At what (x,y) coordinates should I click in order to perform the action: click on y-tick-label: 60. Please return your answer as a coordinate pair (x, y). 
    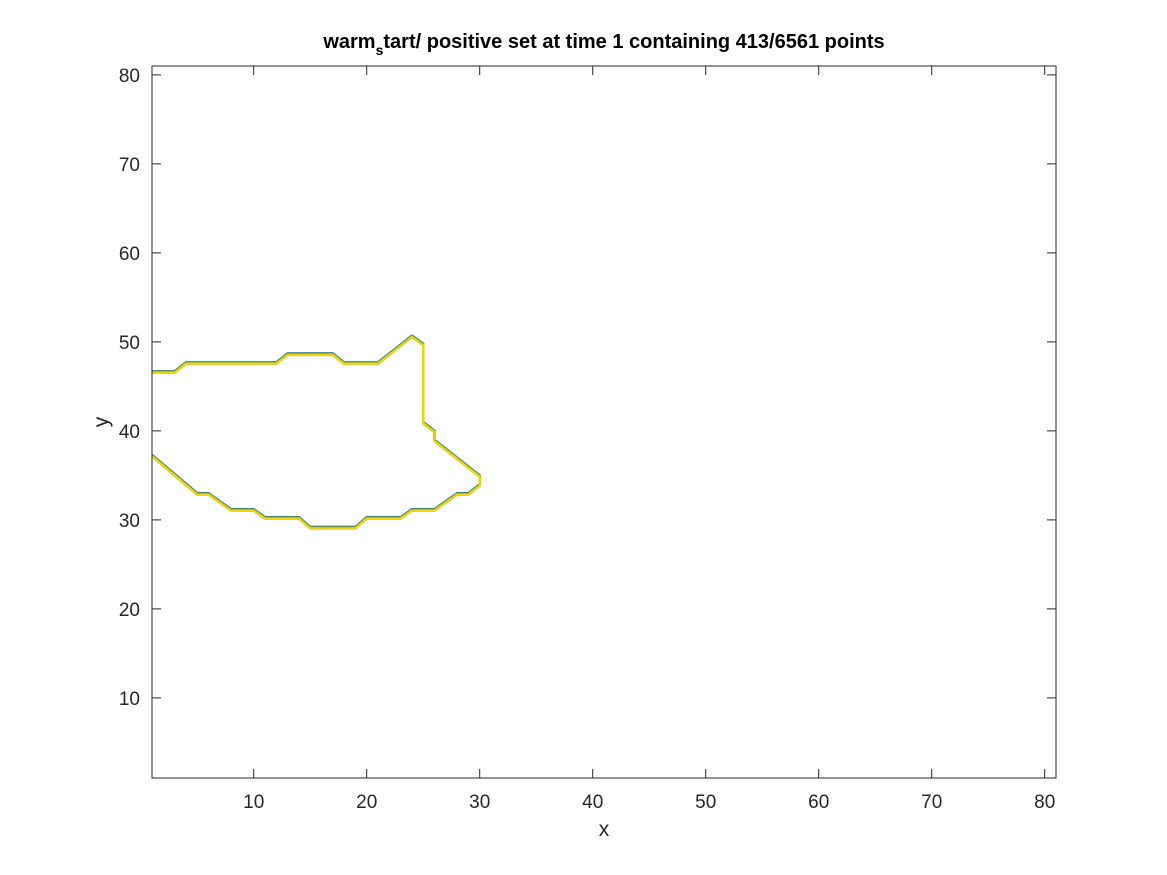
    Looking at the image, I should click on (129, 254).